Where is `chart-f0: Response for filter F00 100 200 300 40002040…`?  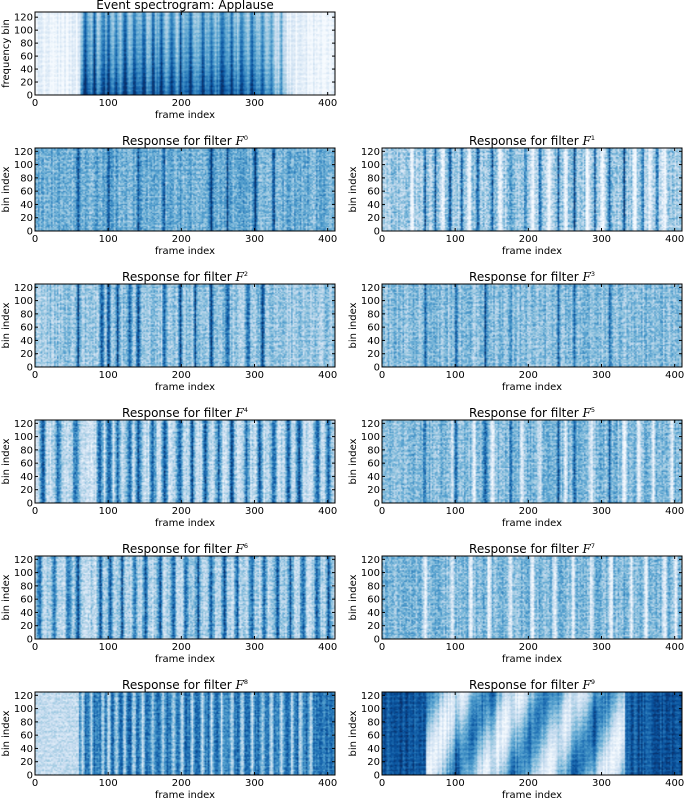
chart-f0: Response for filter F00 100 200 300 40002040… is located at coordinates (169, 195).